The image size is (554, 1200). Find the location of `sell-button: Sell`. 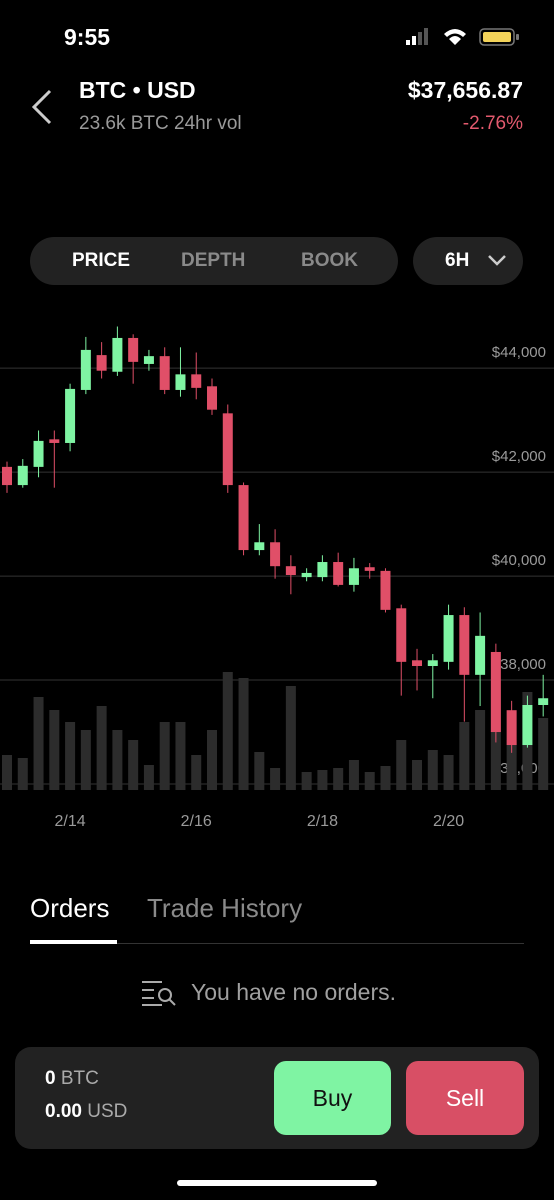

sell-button: Sell is located at coordinates (465, 1098).